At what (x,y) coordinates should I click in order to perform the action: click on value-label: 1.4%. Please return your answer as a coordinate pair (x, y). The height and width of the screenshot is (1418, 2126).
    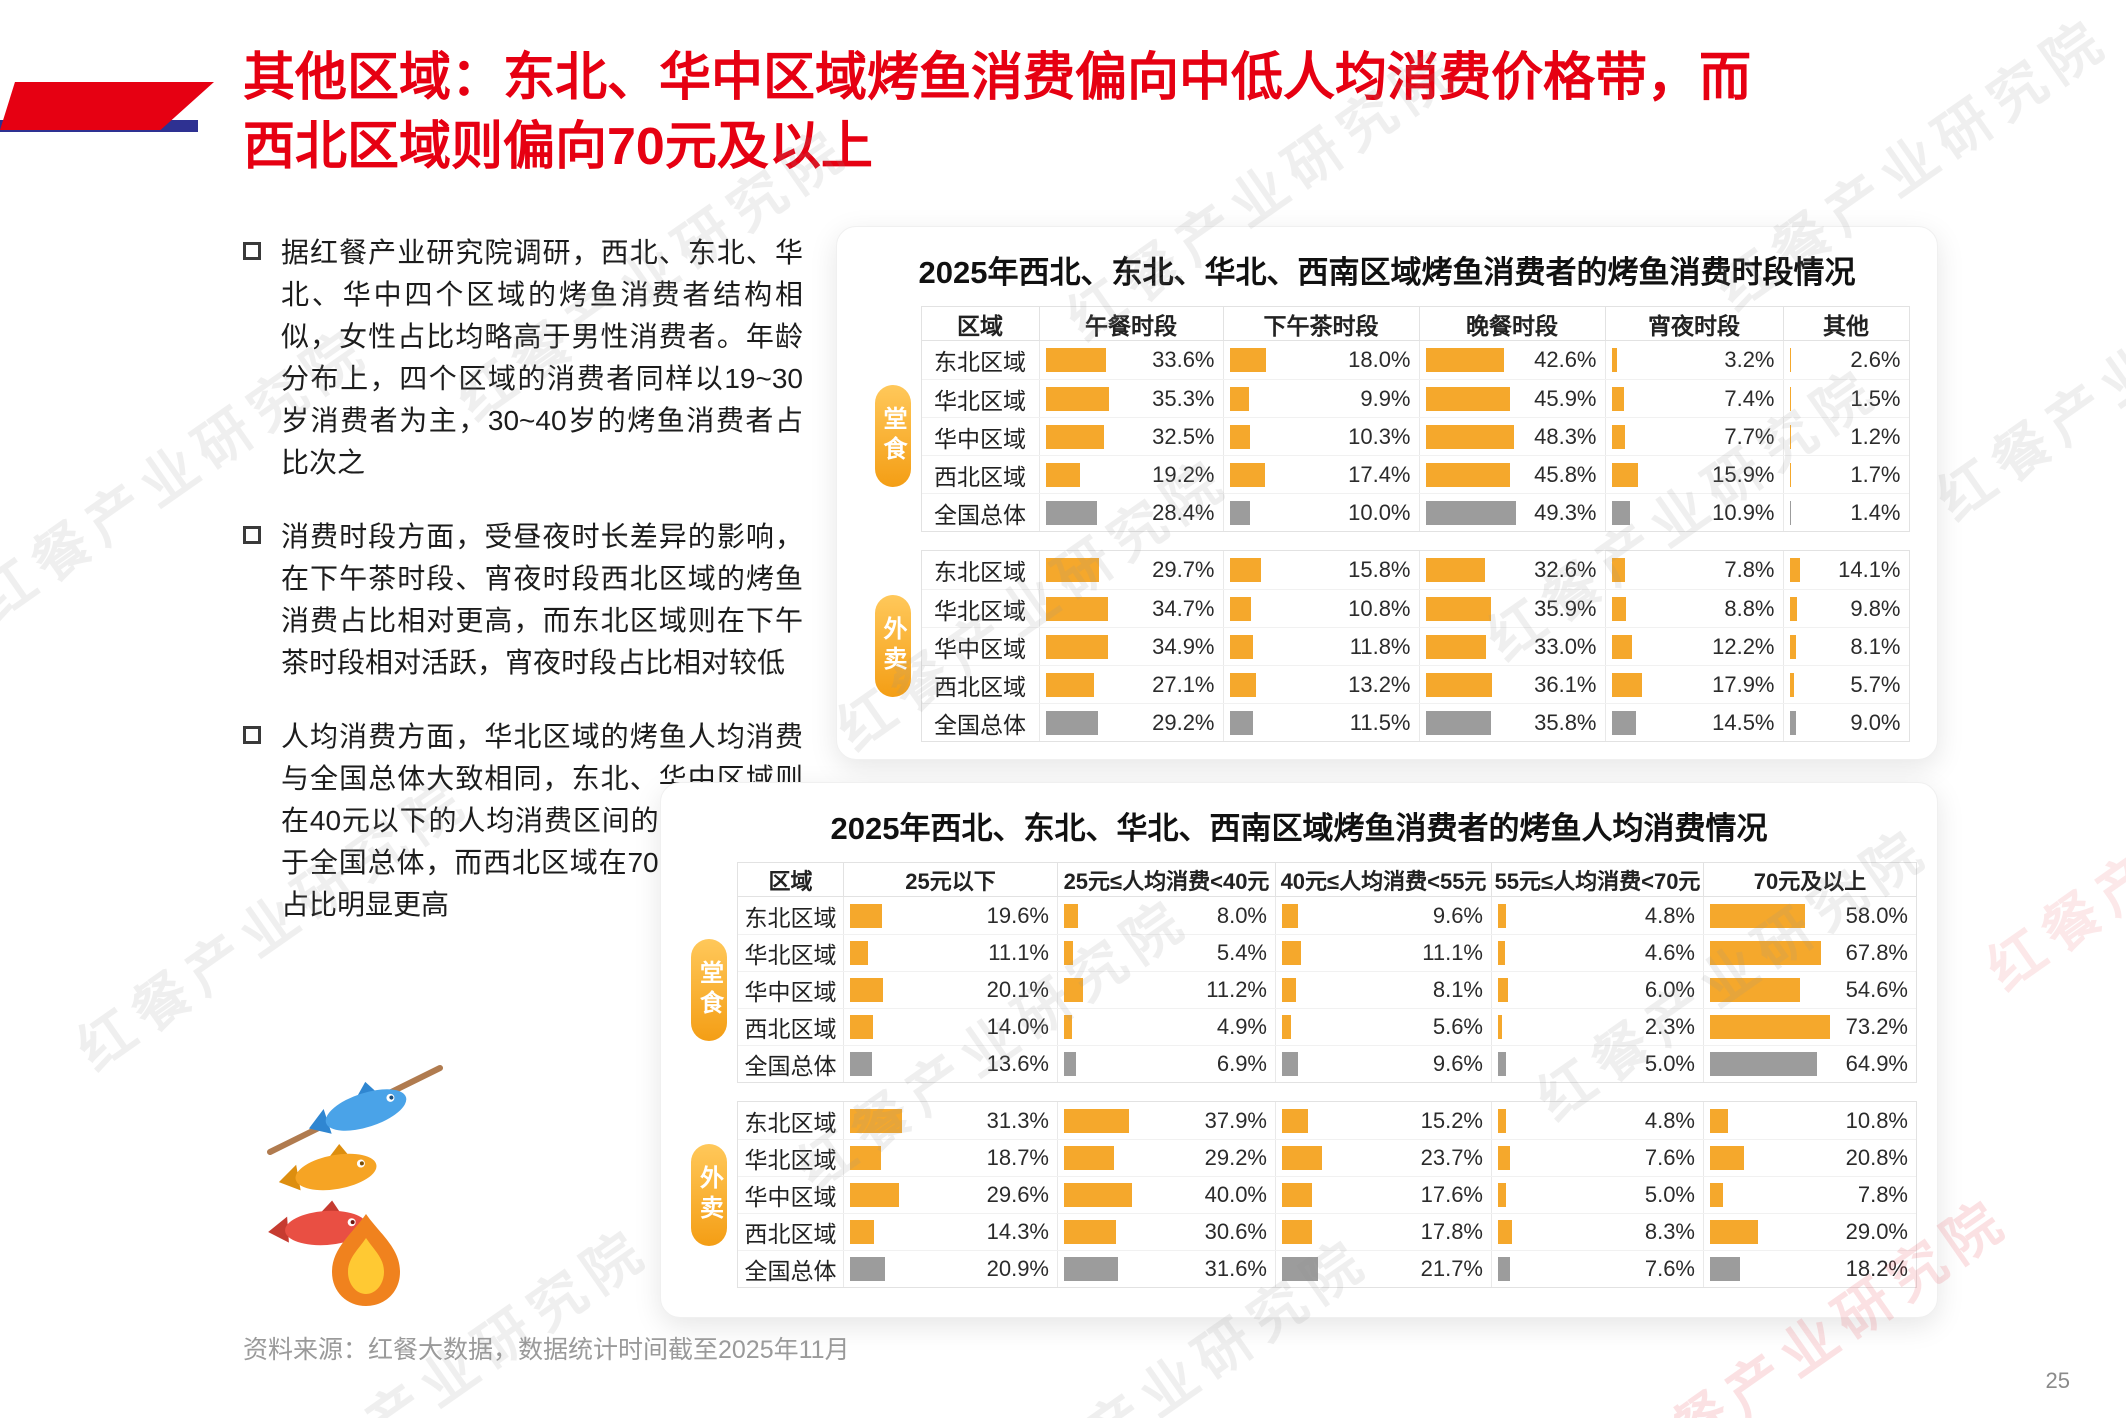
    Looking at the image, I should click on (1875, 512).